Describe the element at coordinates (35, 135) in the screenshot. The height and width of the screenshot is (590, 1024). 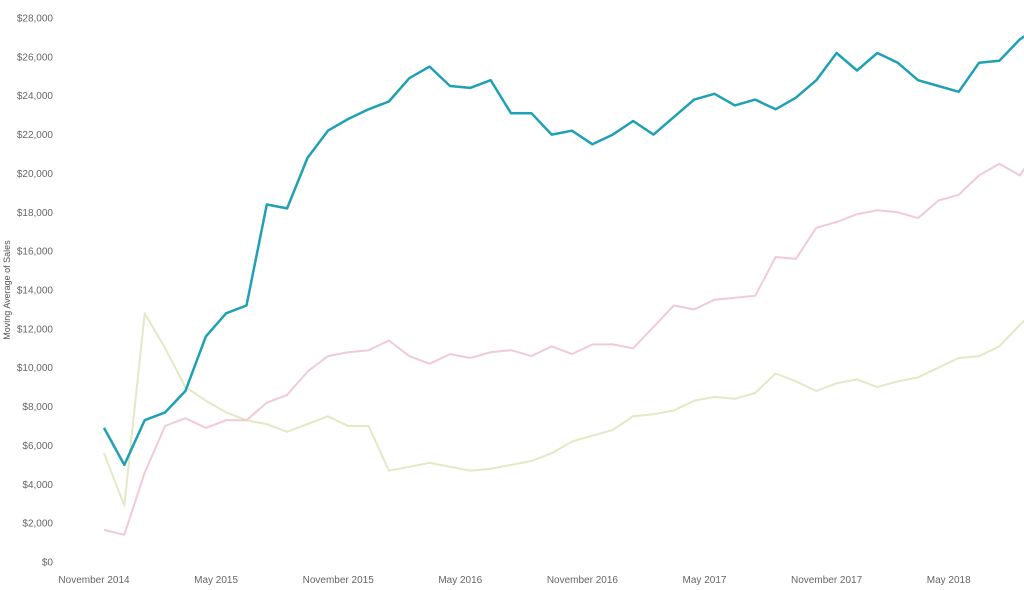
I see `y-tick-label: $22,000` at that location.